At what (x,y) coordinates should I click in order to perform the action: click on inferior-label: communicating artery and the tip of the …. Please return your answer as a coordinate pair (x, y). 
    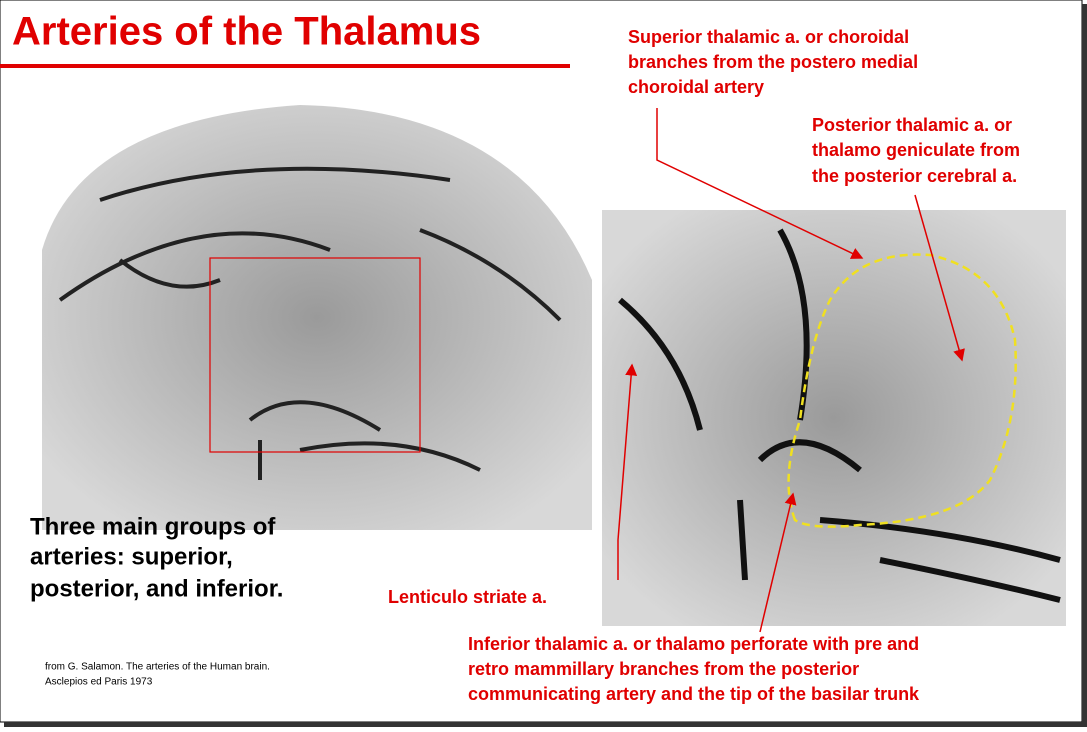
    Looking at the image, I should click on (694, 694).